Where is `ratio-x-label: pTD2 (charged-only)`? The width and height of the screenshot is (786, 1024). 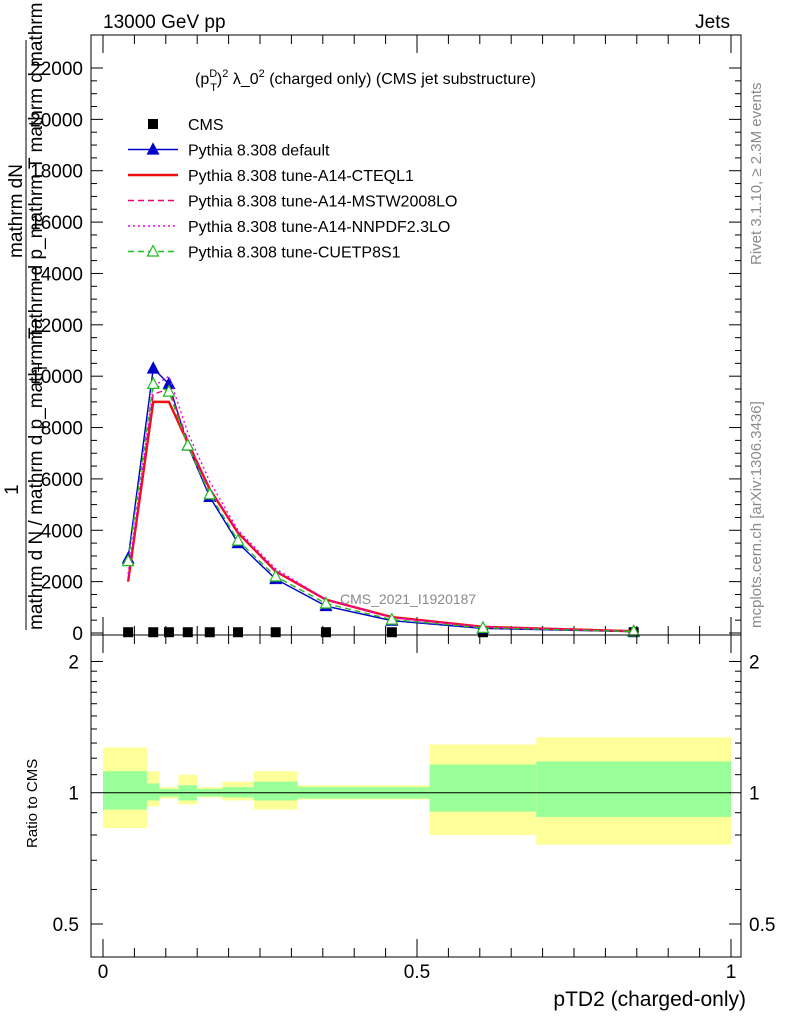
ratio-x-label: pTD2 (charged-only) is located at coordinates (649, 999).